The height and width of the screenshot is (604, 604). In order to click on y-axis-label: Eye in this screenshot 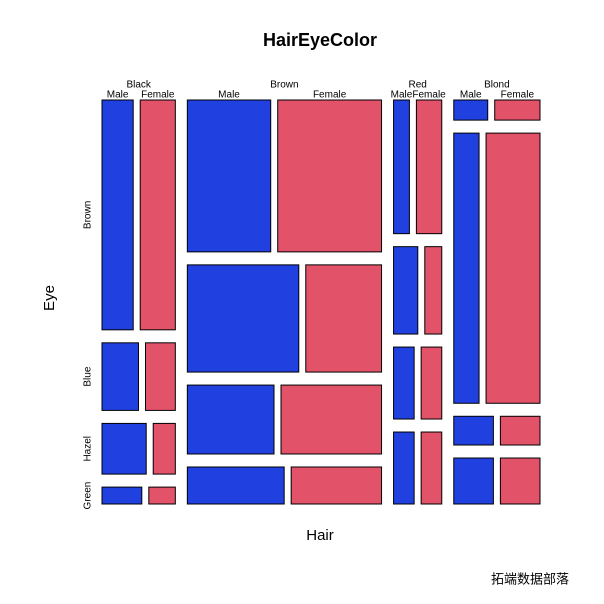, I will do `click(49, 298)`.